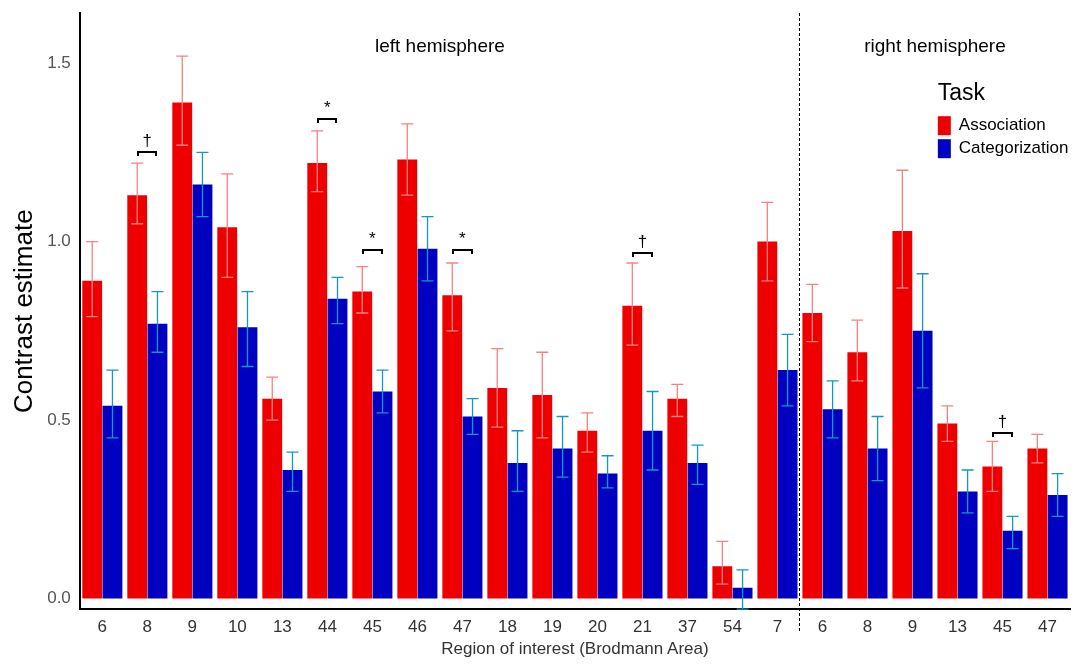 The width and height of the screenshot is (1075, 666). What do you see at coordinates (507, 627) in the screenshot?
I see `x-tick-label: 18` at bounding box center [507, 627].